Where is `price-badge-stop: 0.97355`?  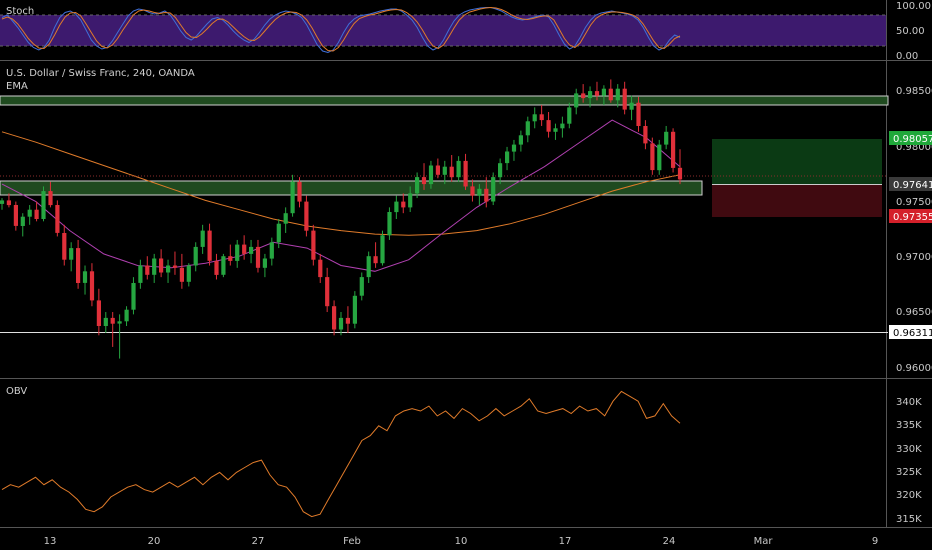
price-badge-stop: 0.97355 is located at coordinates (910, 216).